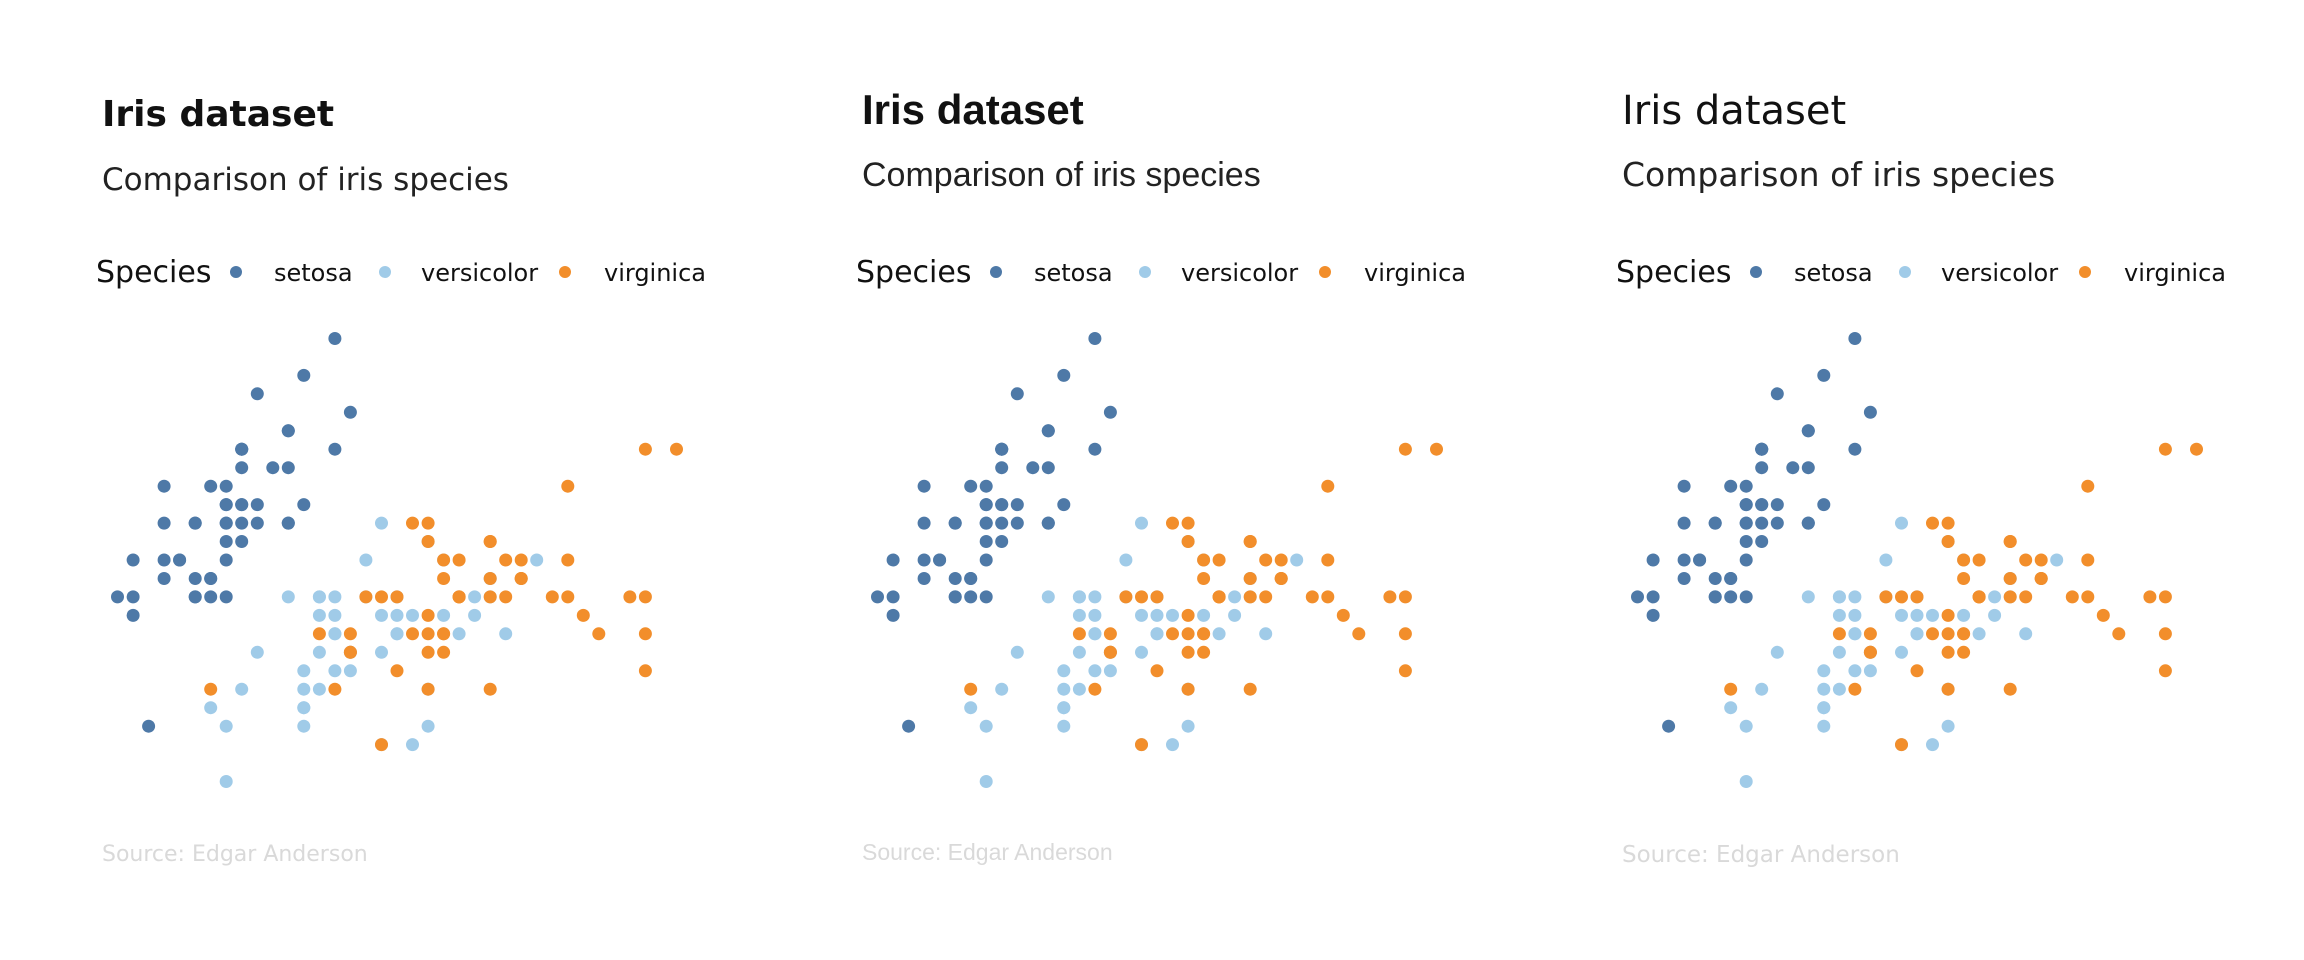 The height and width of the screenshot is (960, 2304). I want to click on chart-title: Iris dataset, so click(973, 109).